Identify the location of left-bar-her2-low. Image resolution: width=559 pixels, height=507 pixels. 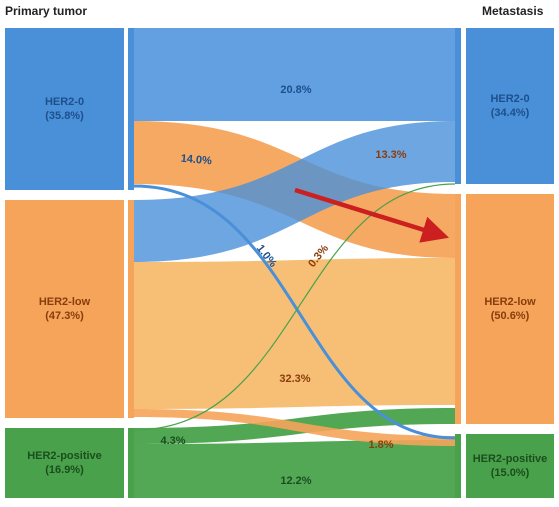
(131, 309).